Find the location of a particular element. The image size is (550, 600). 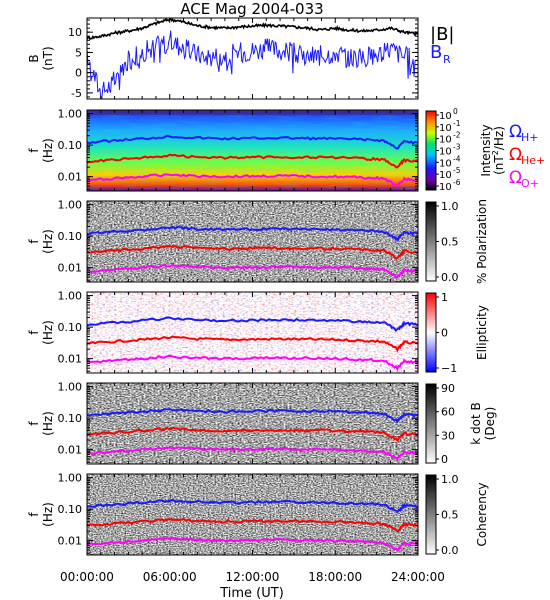

x-tick-label: 12:00:00 is located at coordinates (253, 577).